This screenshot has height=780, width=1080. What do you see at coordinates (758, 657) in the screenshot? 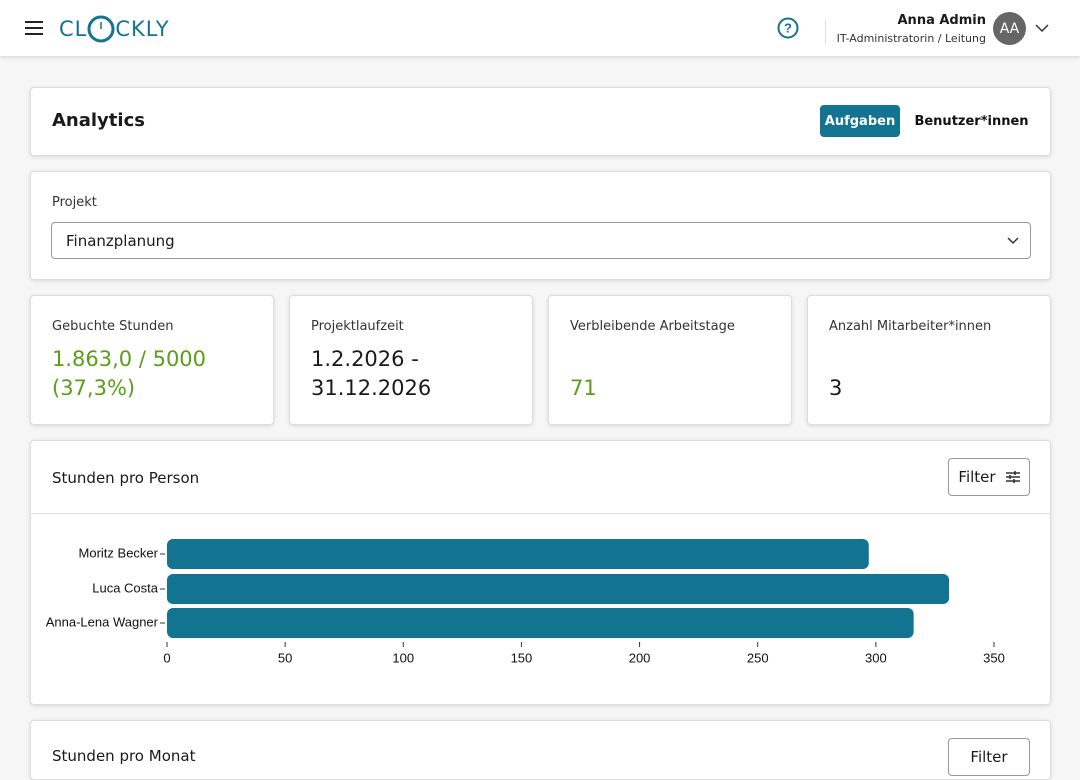
I see `x-tick-label: 250` at bounding box center [758, 657].